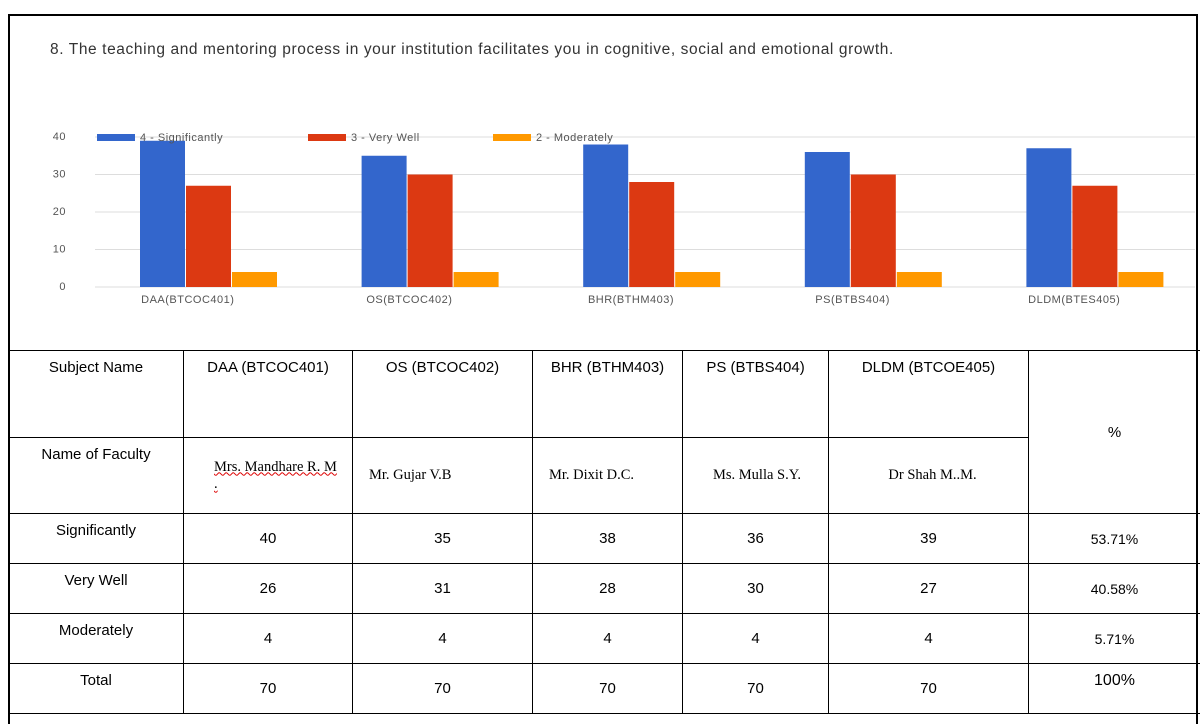 Image resolution: width=1200 pixels, height=724 pixels. Describe the element at coordinates (96, 680) in the screenshot. I see `cell-text: Total` at that location.